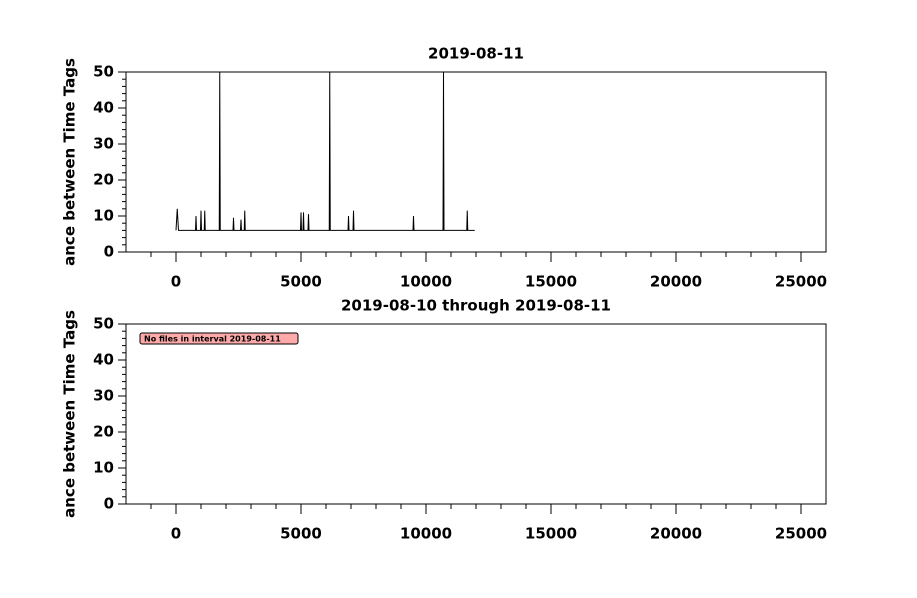 This screenshot has height=598, width=917. Describe the element at coordinates (325, 151) in the screenshot. I see `data-line` at that location.